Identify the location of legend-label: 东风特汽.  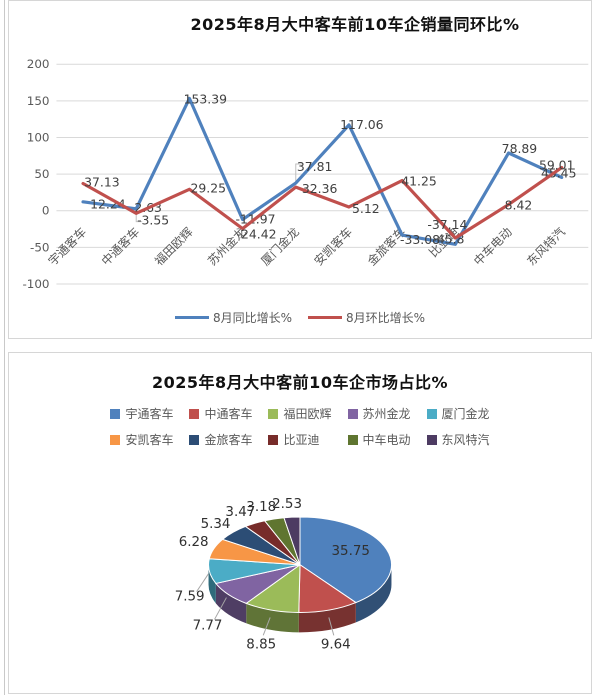
(465, 440).